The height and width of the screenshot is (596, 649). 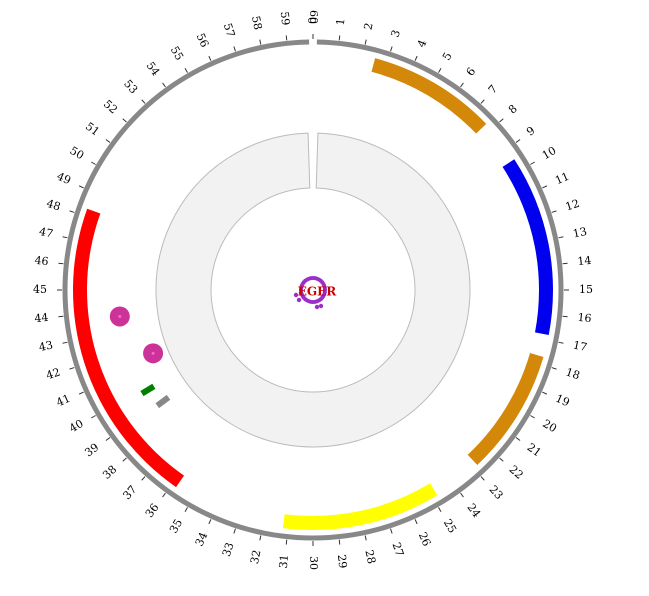 What do you see at coordinates (120, 316) in the screenshot?
I see `marker-dot` at bounding box center [120, 316].